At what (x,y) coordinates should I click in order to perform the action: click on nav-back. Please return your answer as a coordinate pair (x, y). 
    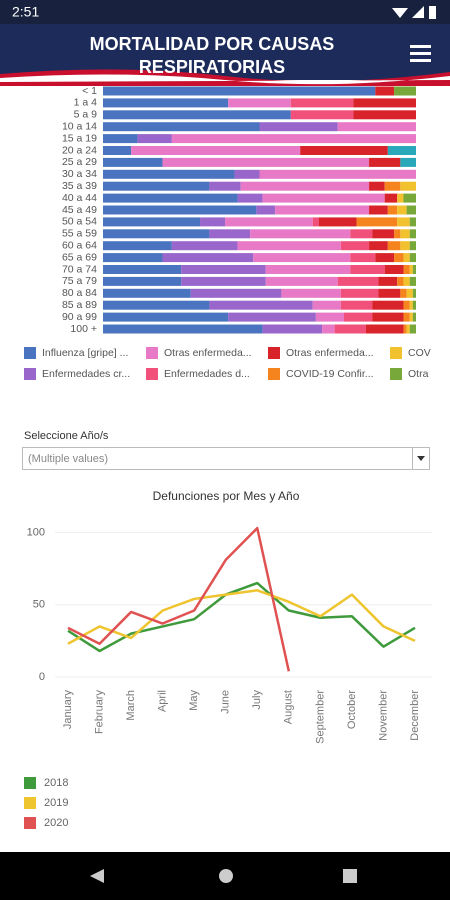
    Looking at the image, I should click on (97, 876).